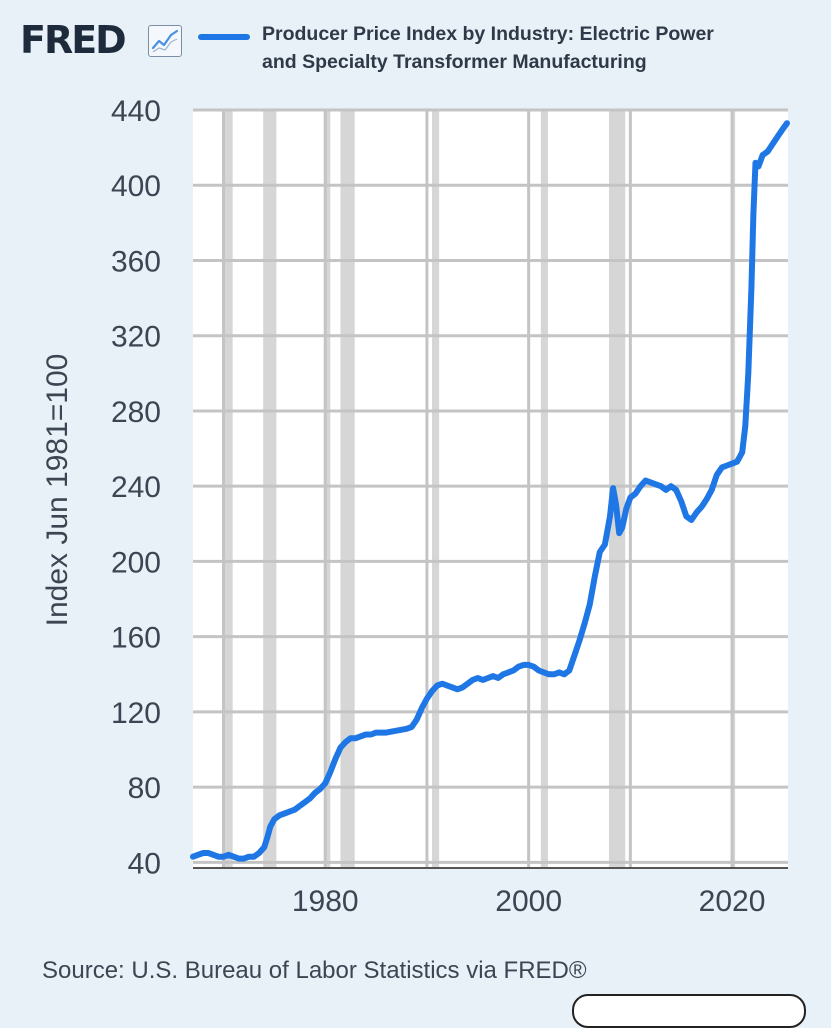 Image resolution: width=831 pixels, height=1028 pixels. Describe the element at coordinates (144, 863) in the screenshot. I see `y-tick-label: 40` at that location.